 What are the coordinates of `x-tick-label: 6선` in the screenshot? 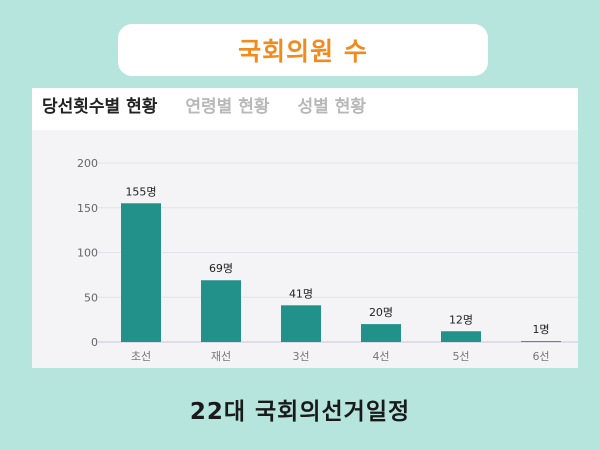 It's located at (540, 356).